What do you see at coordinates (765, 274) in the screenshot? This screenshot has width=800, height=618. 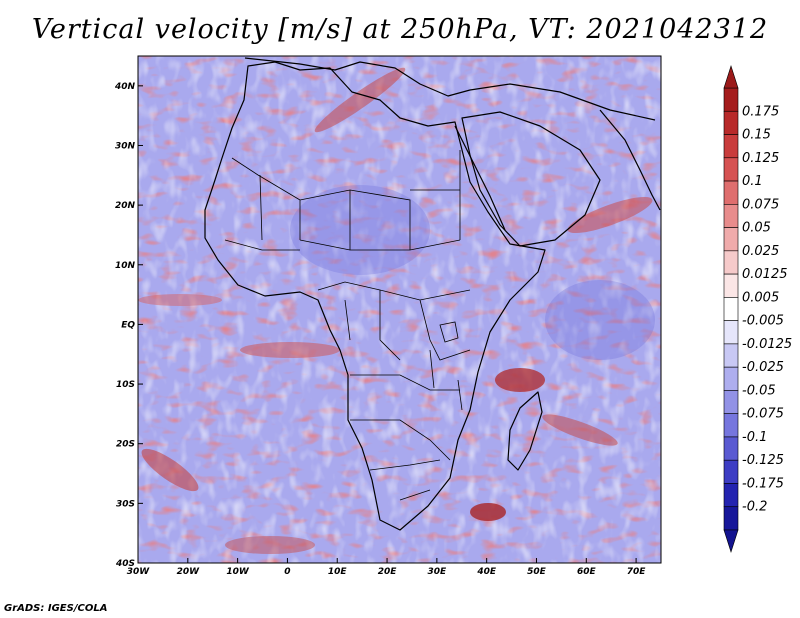 I see `colorbar-label: 0.0125` at bounding box center [765, 274].